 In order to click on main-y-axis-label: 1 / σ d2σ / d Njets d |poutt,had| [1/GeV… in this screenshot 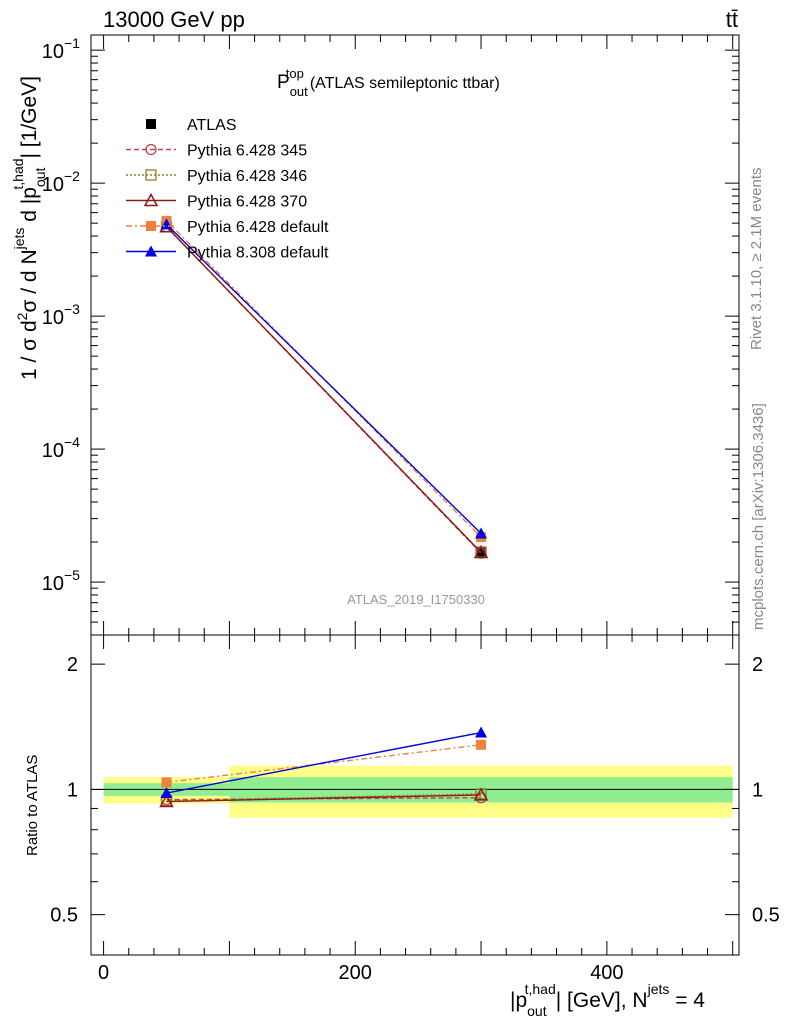, I will do `click(29, 228)`.